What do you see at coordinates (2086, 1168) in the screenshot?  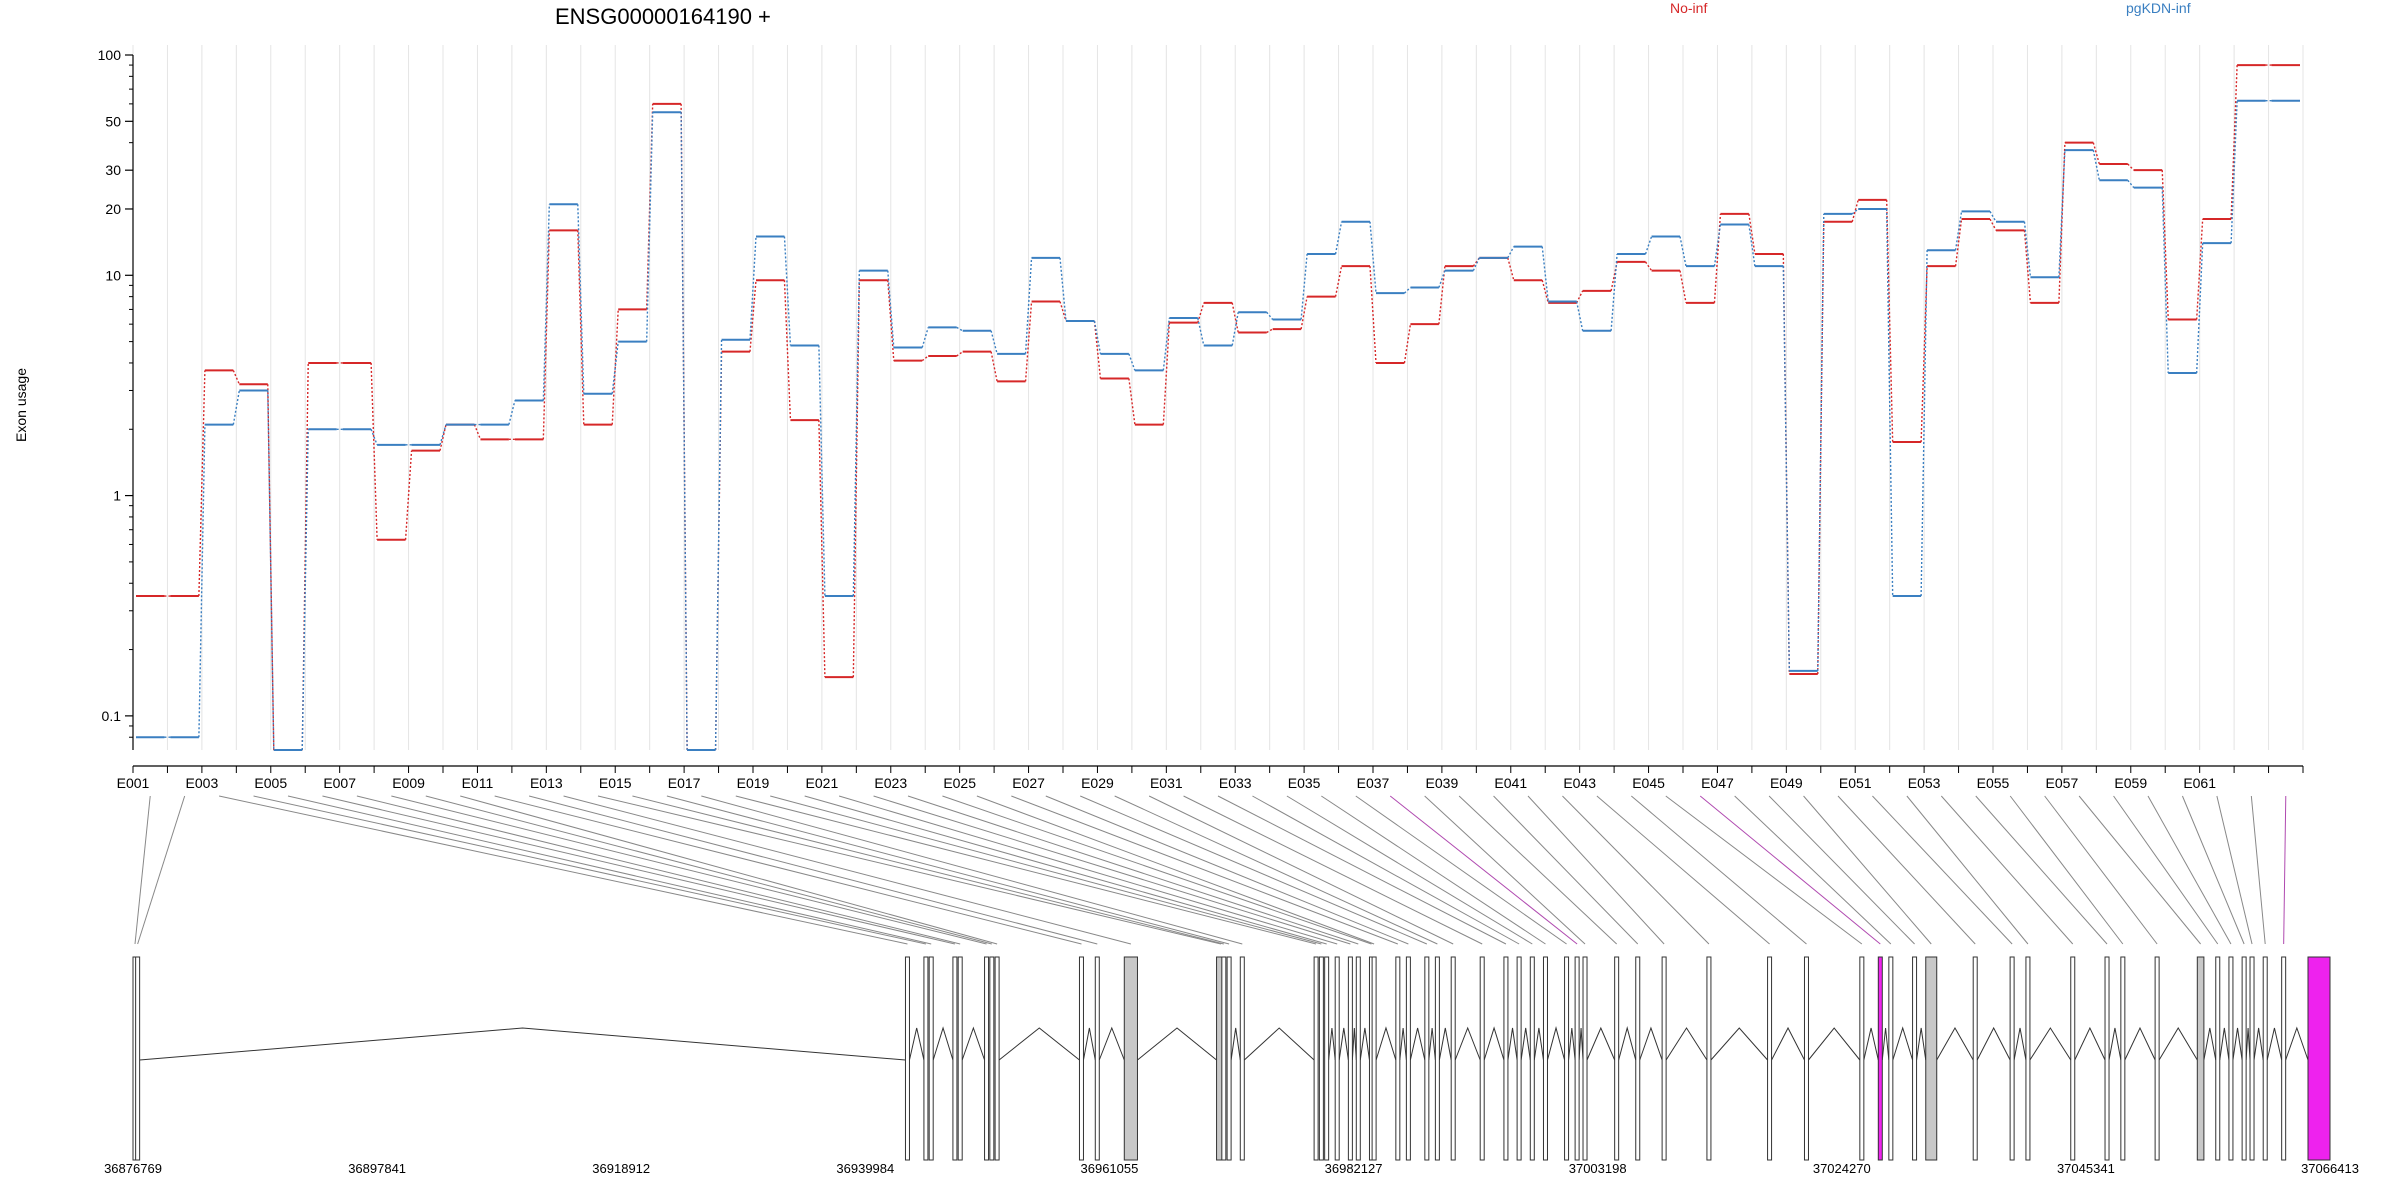 I see `genomic-tick-label: 37045341` at bounding box center [2086, 1168].